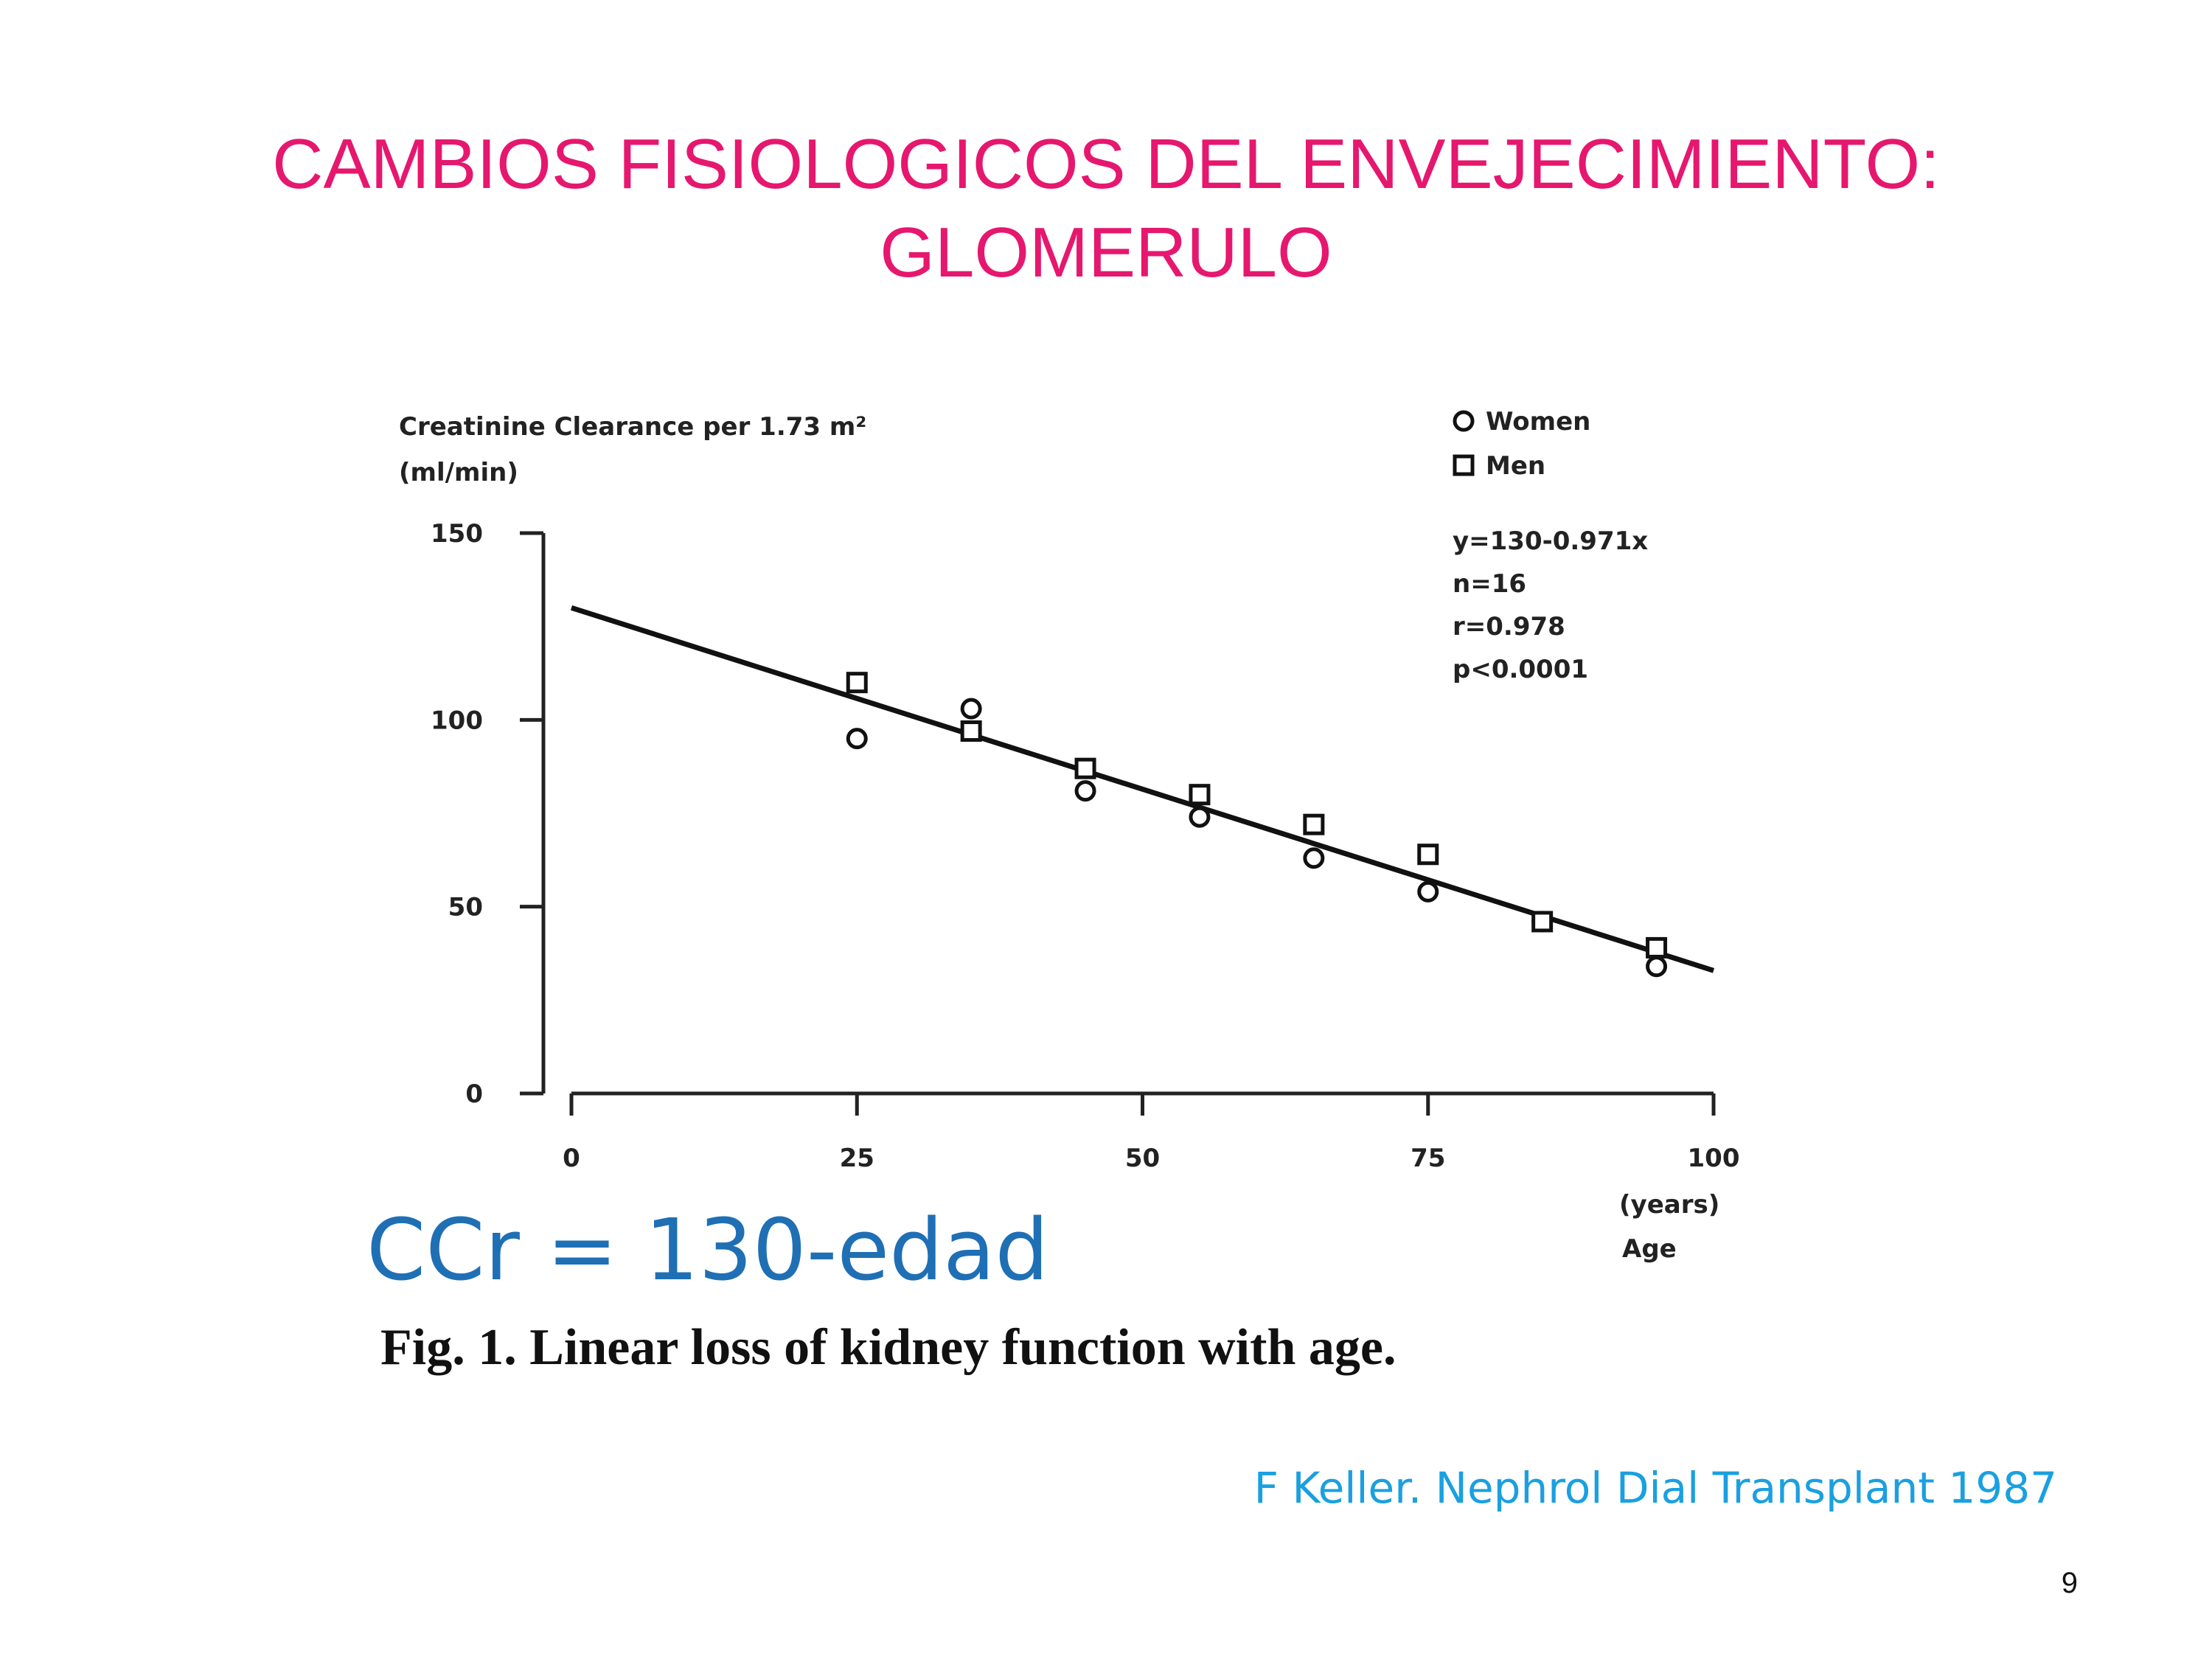 This screenshot has height=1659, width=2212. Describe the element at coordinates (1669, 1205) in the screenshot. I see `x-axis-label: (years)` at that location.